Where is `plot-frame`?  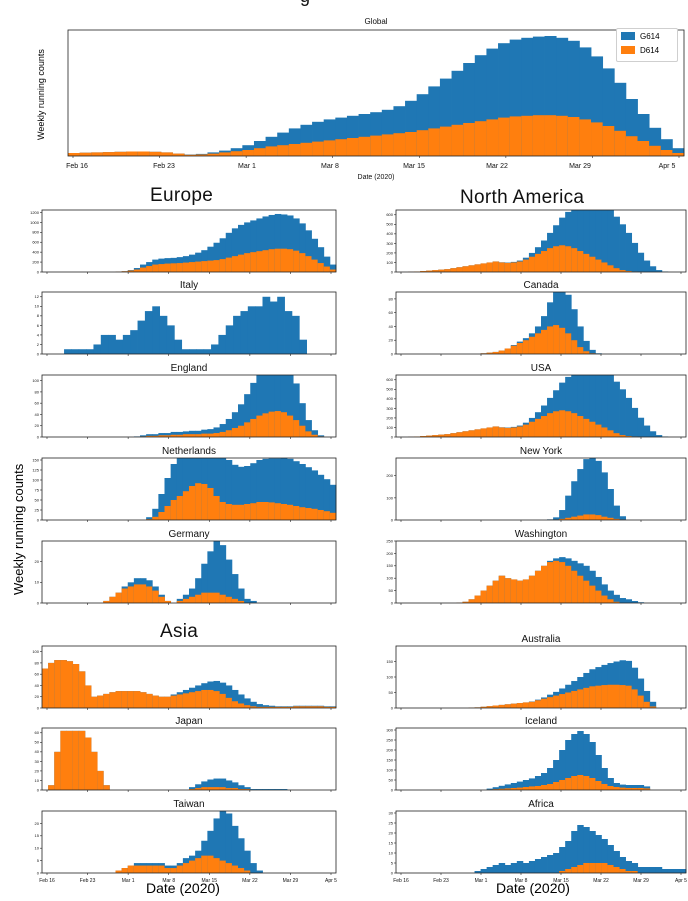 plot-frame is located at coordinates (541, 572).